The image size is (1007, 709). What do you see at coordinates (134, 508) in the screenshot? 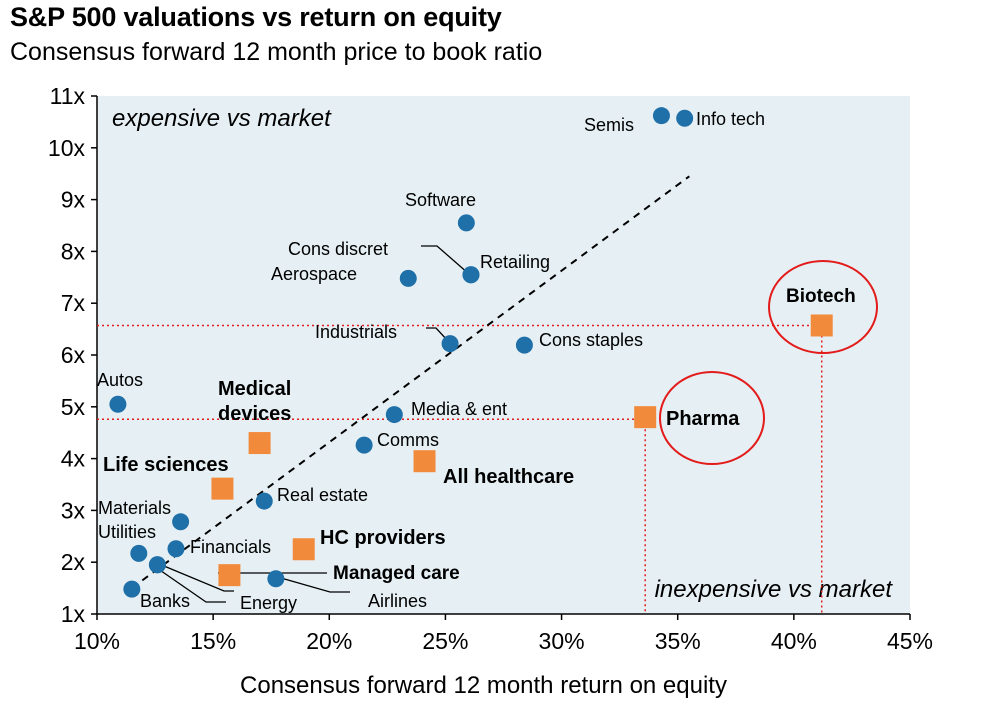
I see `label-materials: Materials` at bounding box center [134, 508].